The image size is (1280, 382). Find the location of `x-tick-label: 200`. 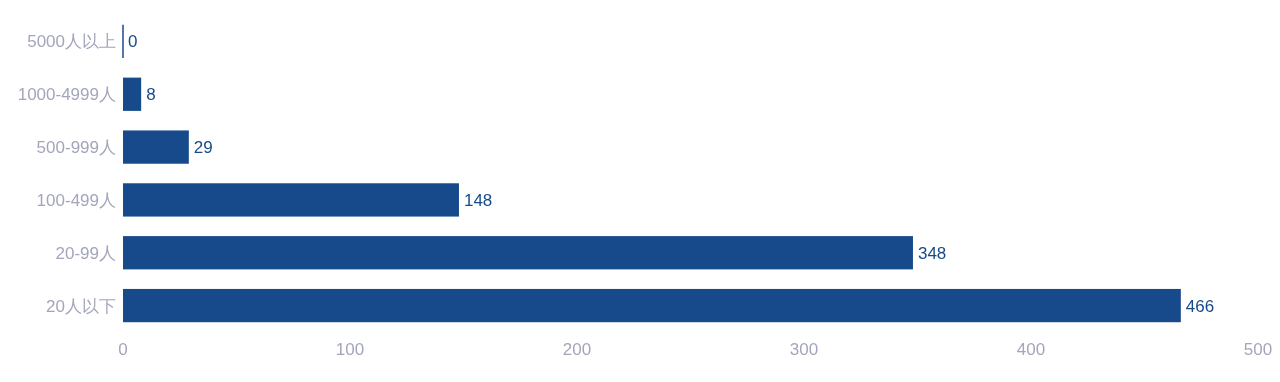

x-tick-label: 200 is located at coordinates (577, 349).